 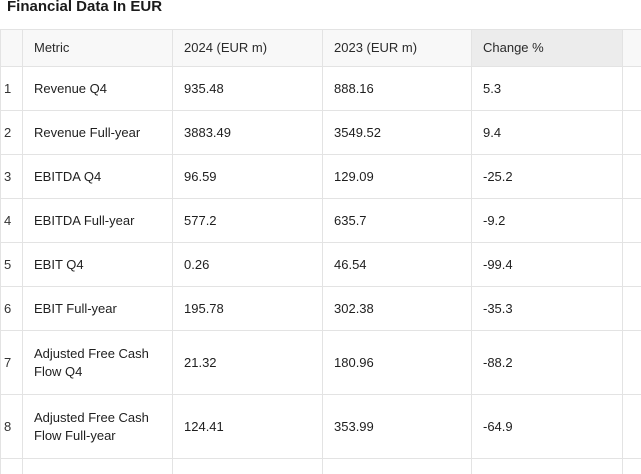 I want to click on cell-metric: Adjusted Free Cash Flow Q4, so click(x=97, y=362).